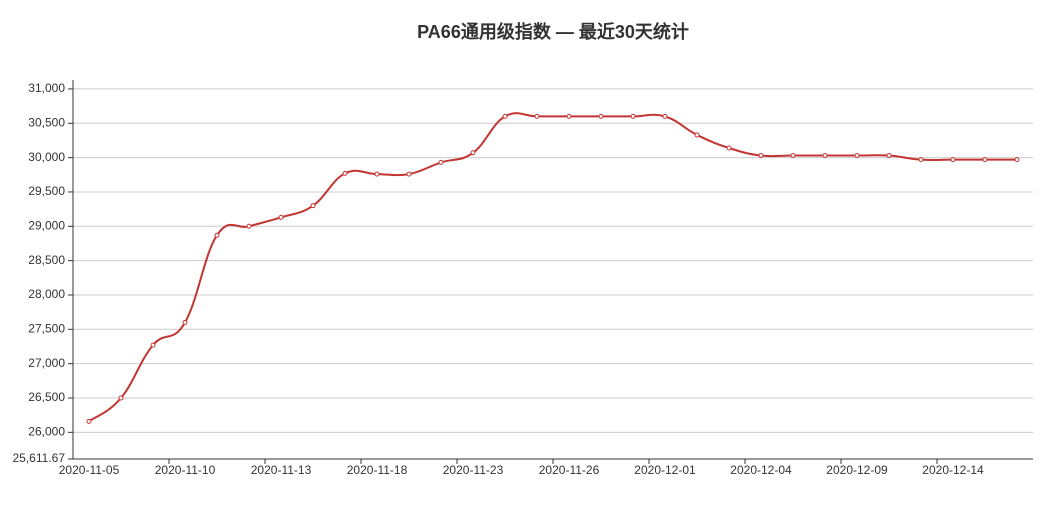  Describe the element at coordinates (46, 191) in the screenshot. I see `y-tick-label: 29,500` at that location.